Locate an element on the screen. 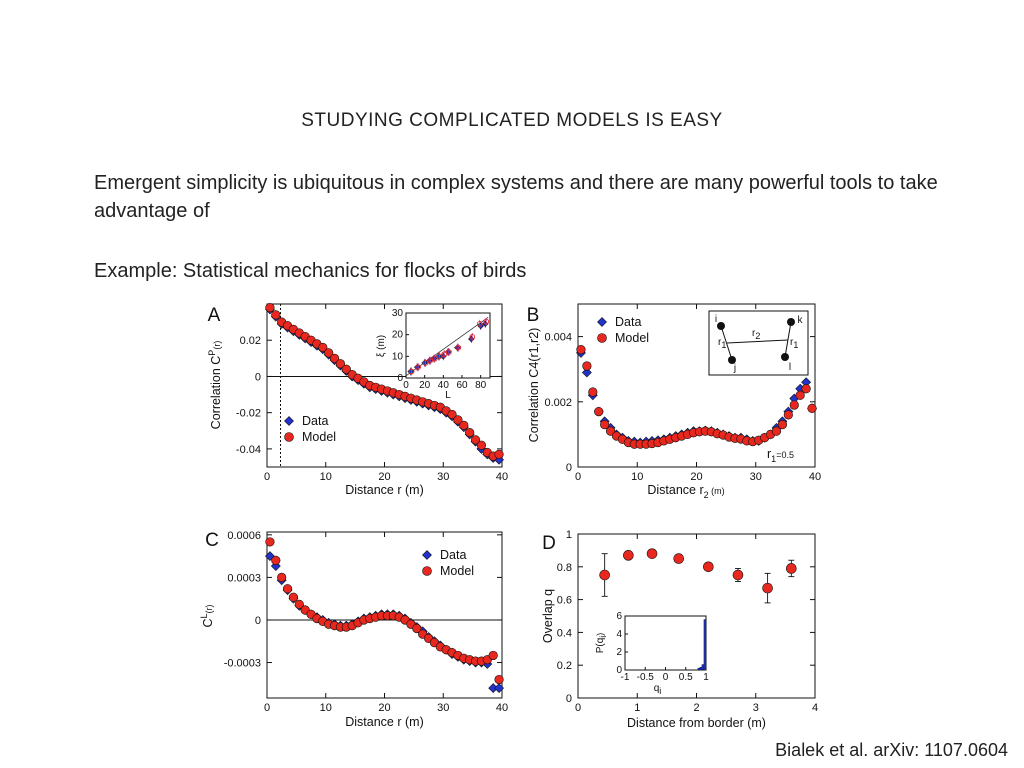 This screenshot has height=768, width=1024. panel-d-inset-ylabel-part: P(q is located at coordinates (600, 646).